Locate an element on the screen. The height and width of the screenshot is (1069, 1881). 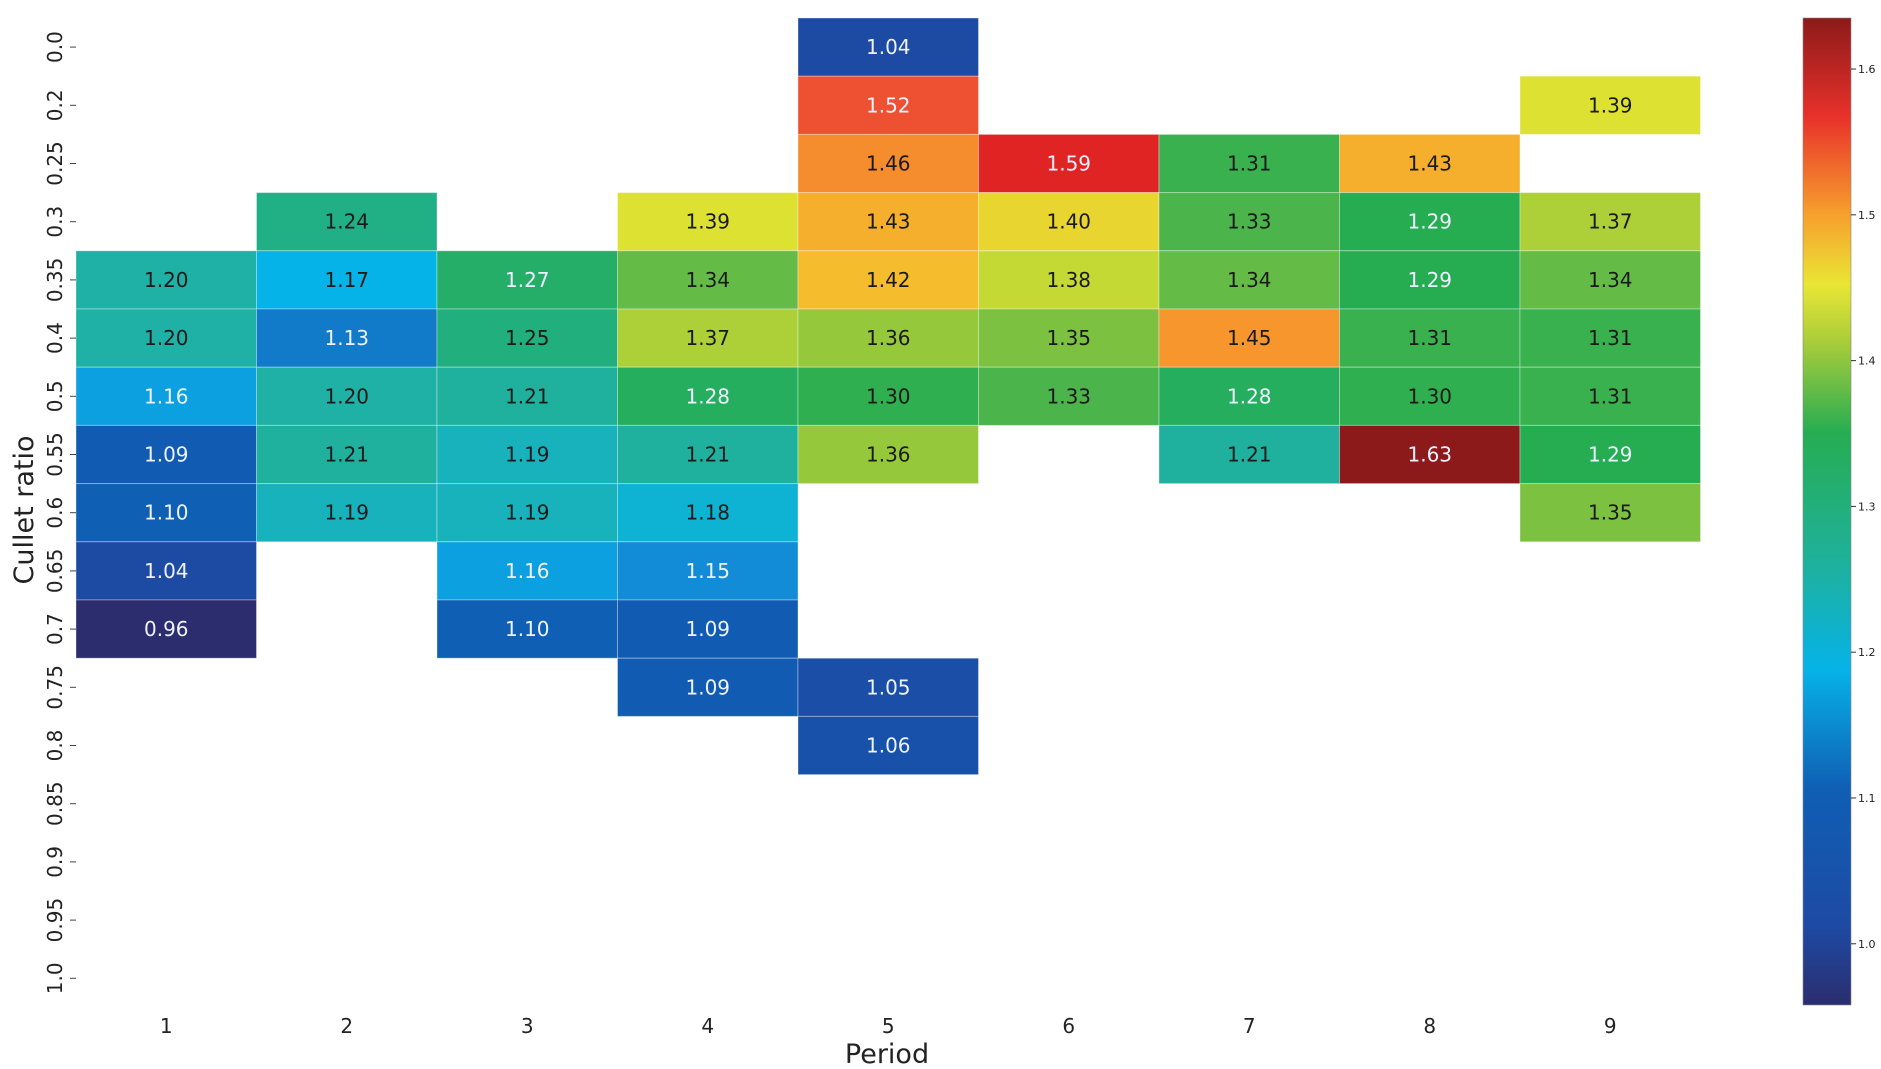
x-tick-label: 8 is located at coordinates (1429, 1026).